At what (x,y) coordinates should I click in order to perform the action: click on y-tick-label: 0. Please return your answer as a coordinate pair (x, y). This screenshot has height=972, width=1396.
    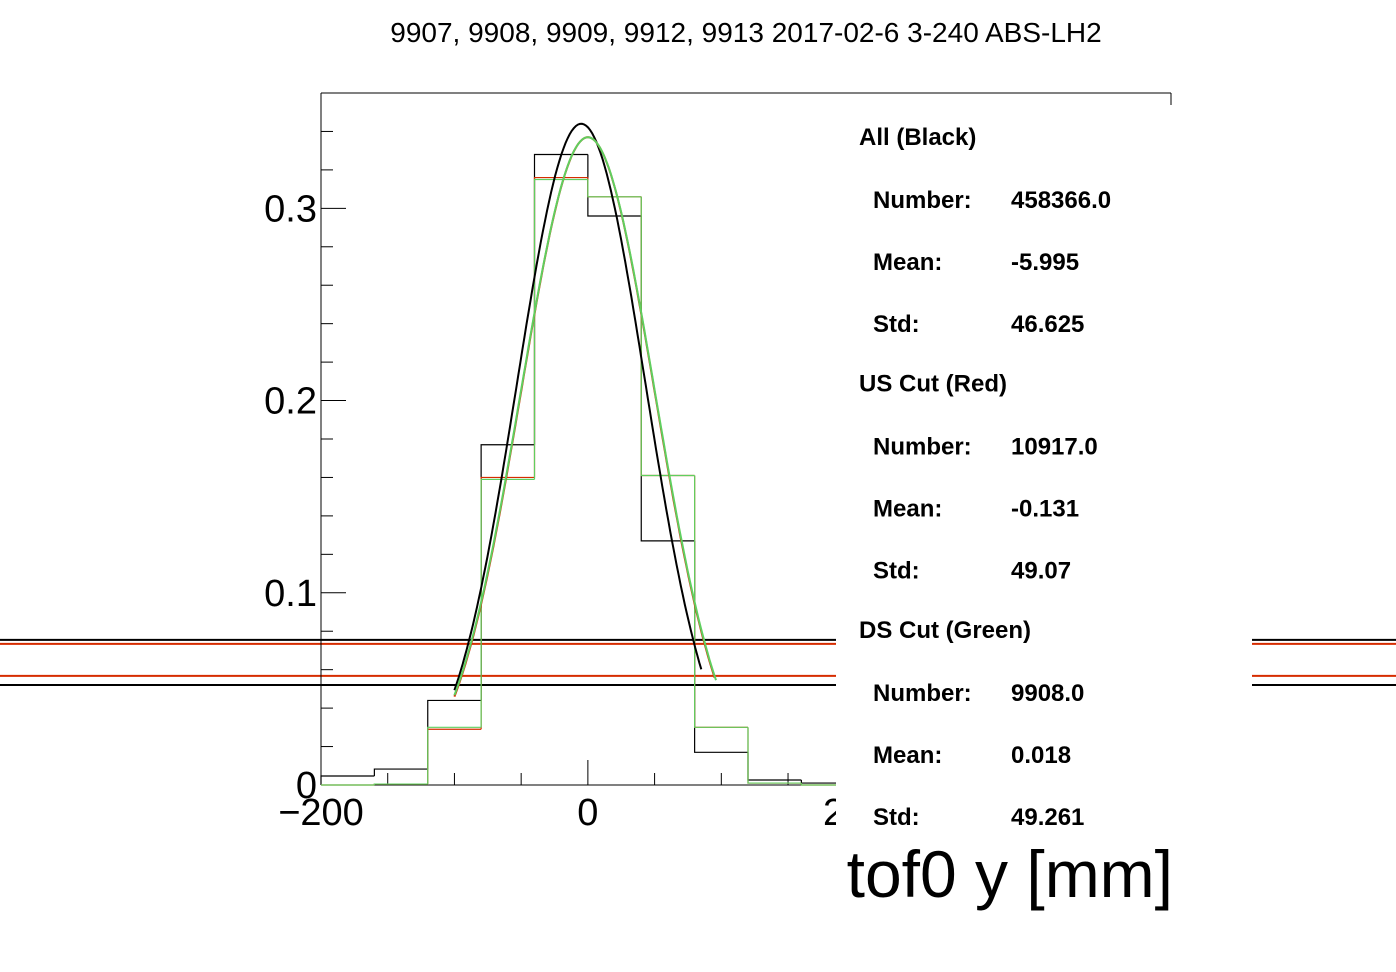
    Looking at the image, I should click on (306, 786).